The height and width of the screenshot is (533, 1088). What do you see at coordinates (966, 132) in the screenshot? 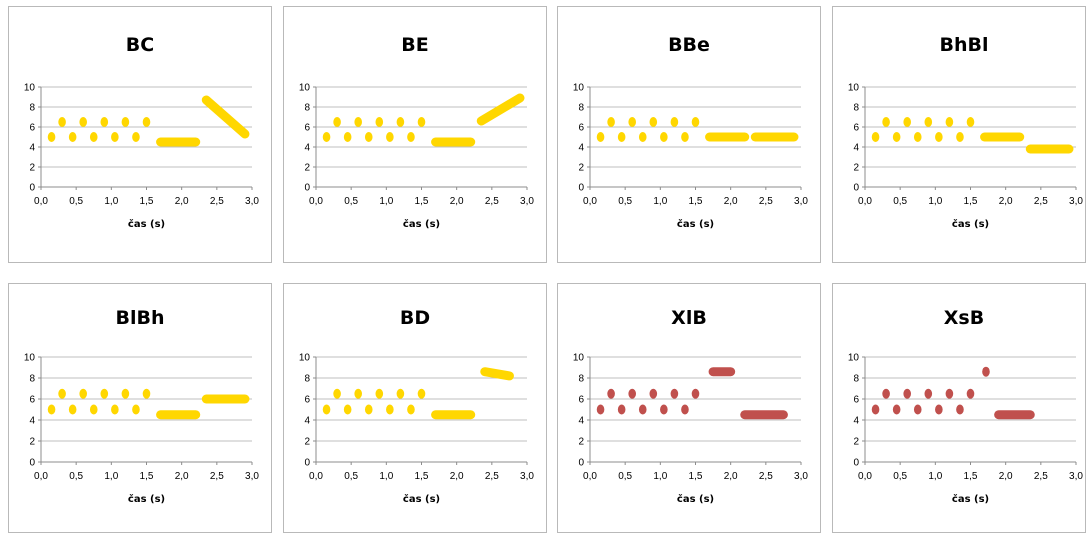
I see `chart-svg-bhbl: BhBl 0 2 4 6 8 10 0,0 0,5 1,0 1,5 2,0 2,5 3,0 čas (s)` at bounding box center [966, 132].